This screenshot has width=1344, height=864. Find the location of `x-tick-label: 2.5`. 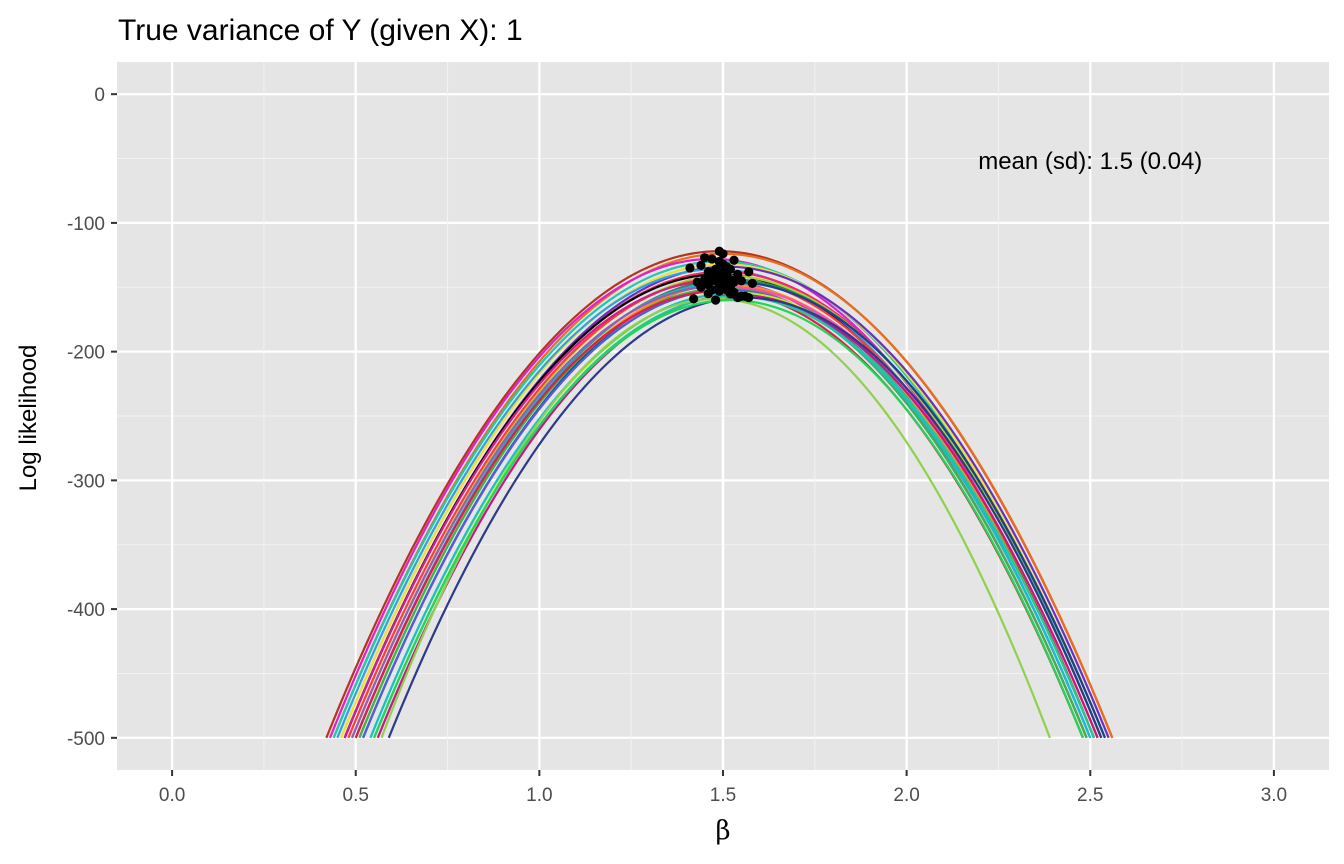

x-tick-label: 2.5 is located at coordinates (1090, 795).